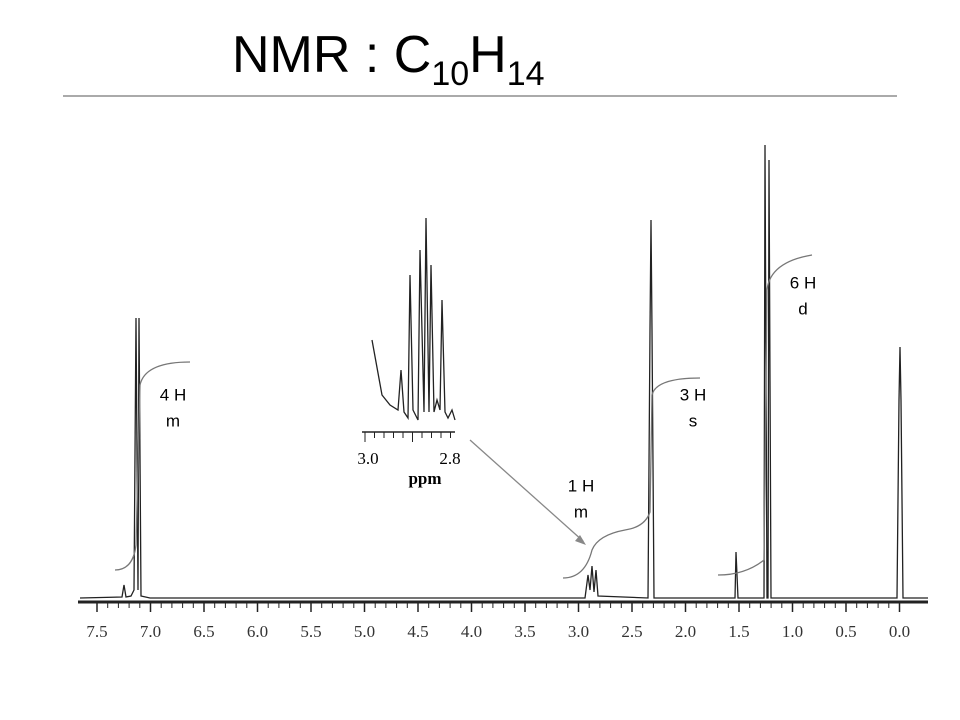  I want to click on annotation-count: 4 H, so click(173, 394).